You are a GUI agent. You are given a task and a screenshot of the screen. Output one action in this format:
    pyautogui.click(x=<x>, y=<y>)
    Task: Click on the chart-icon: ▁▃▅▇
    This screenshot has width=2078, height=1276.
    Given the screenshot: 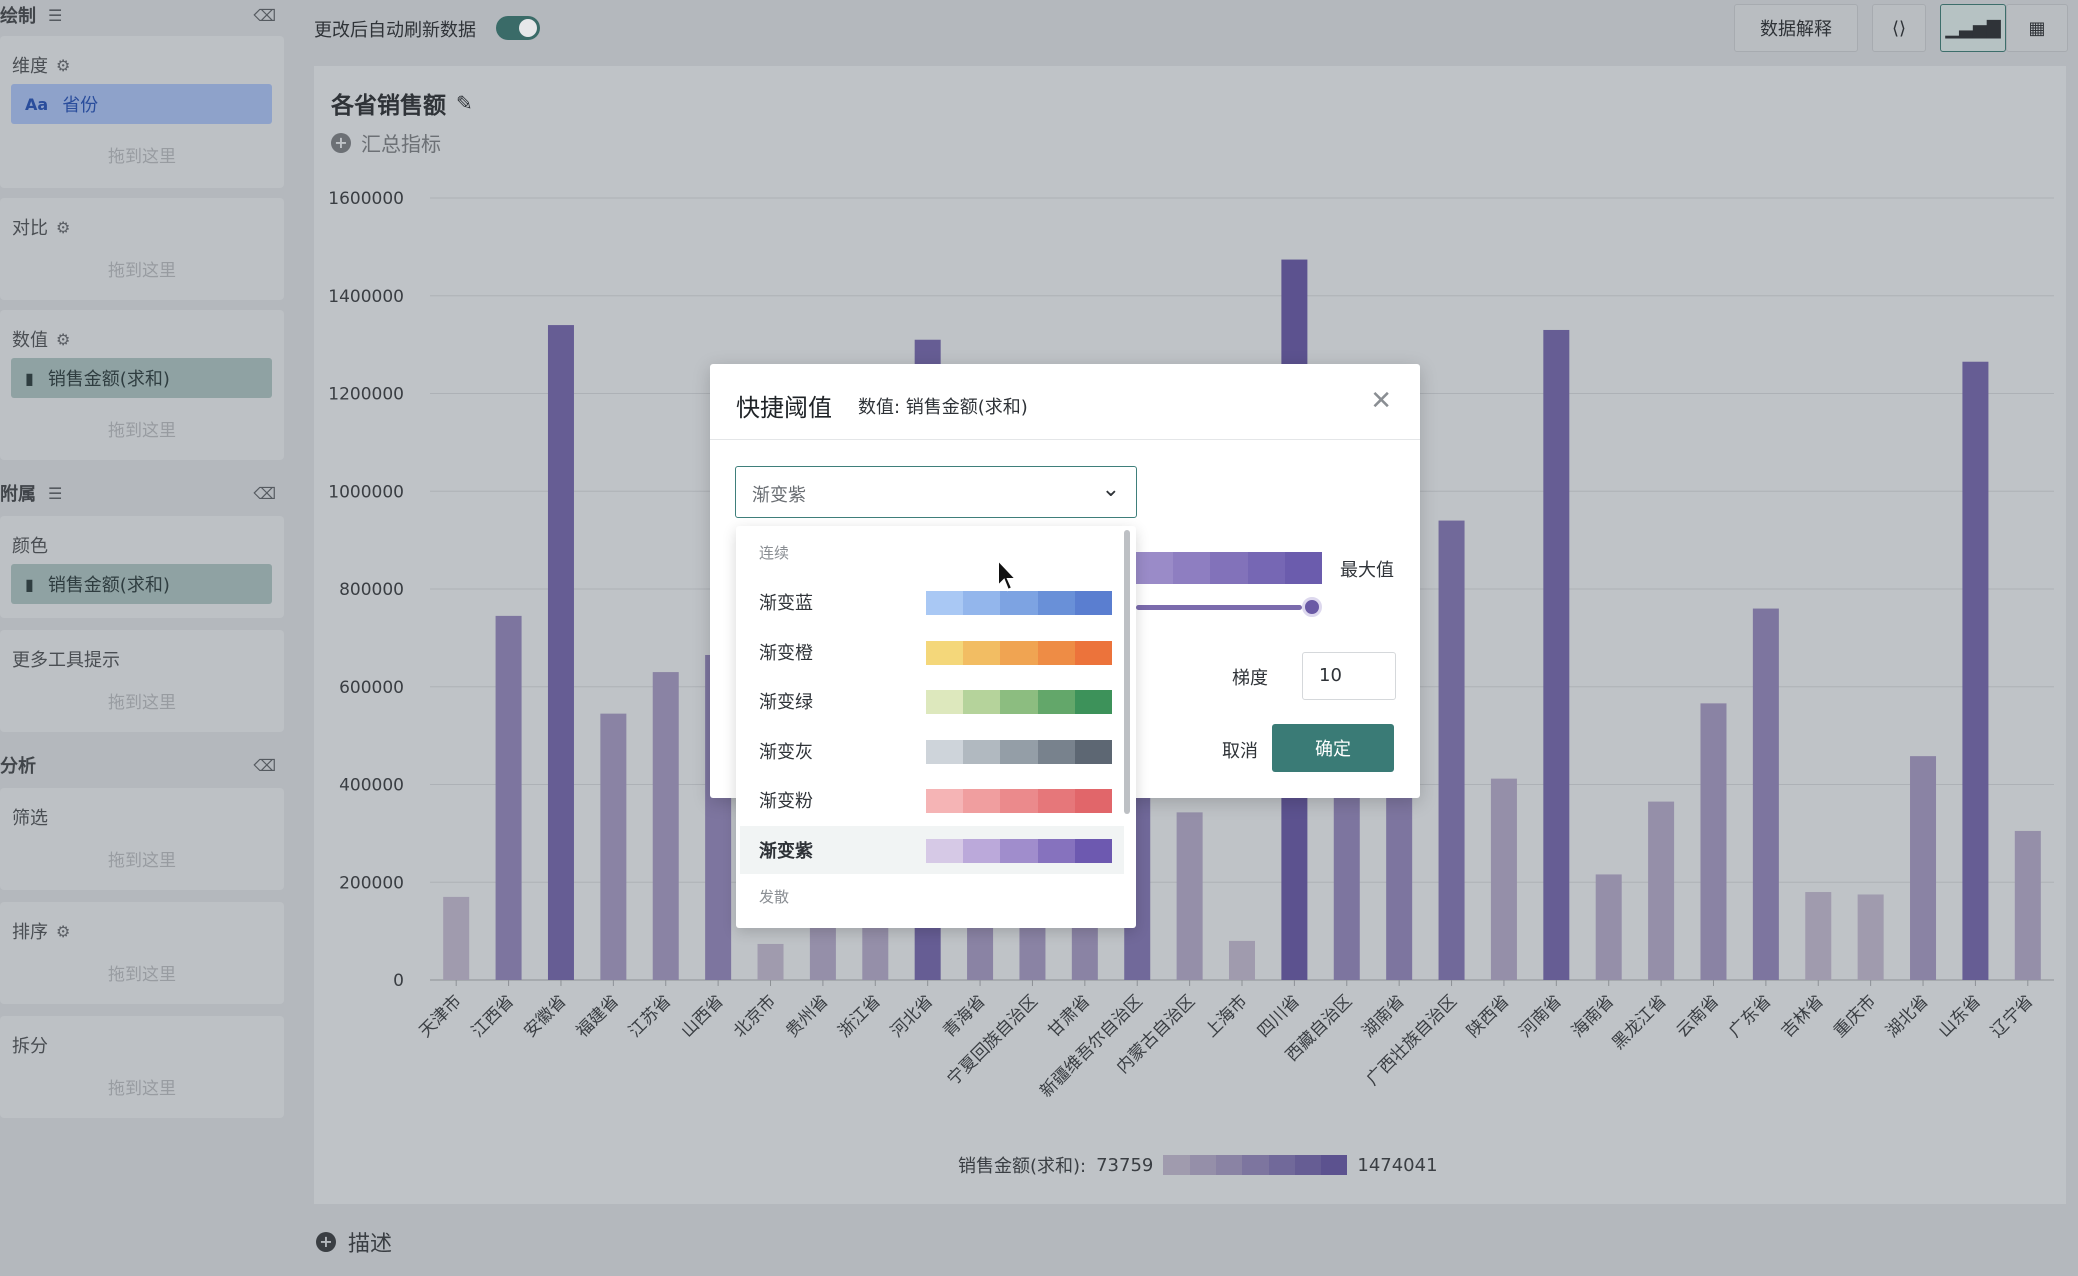 What is the action you would take?
    pyautogui.click(x=1973, y=28)
    